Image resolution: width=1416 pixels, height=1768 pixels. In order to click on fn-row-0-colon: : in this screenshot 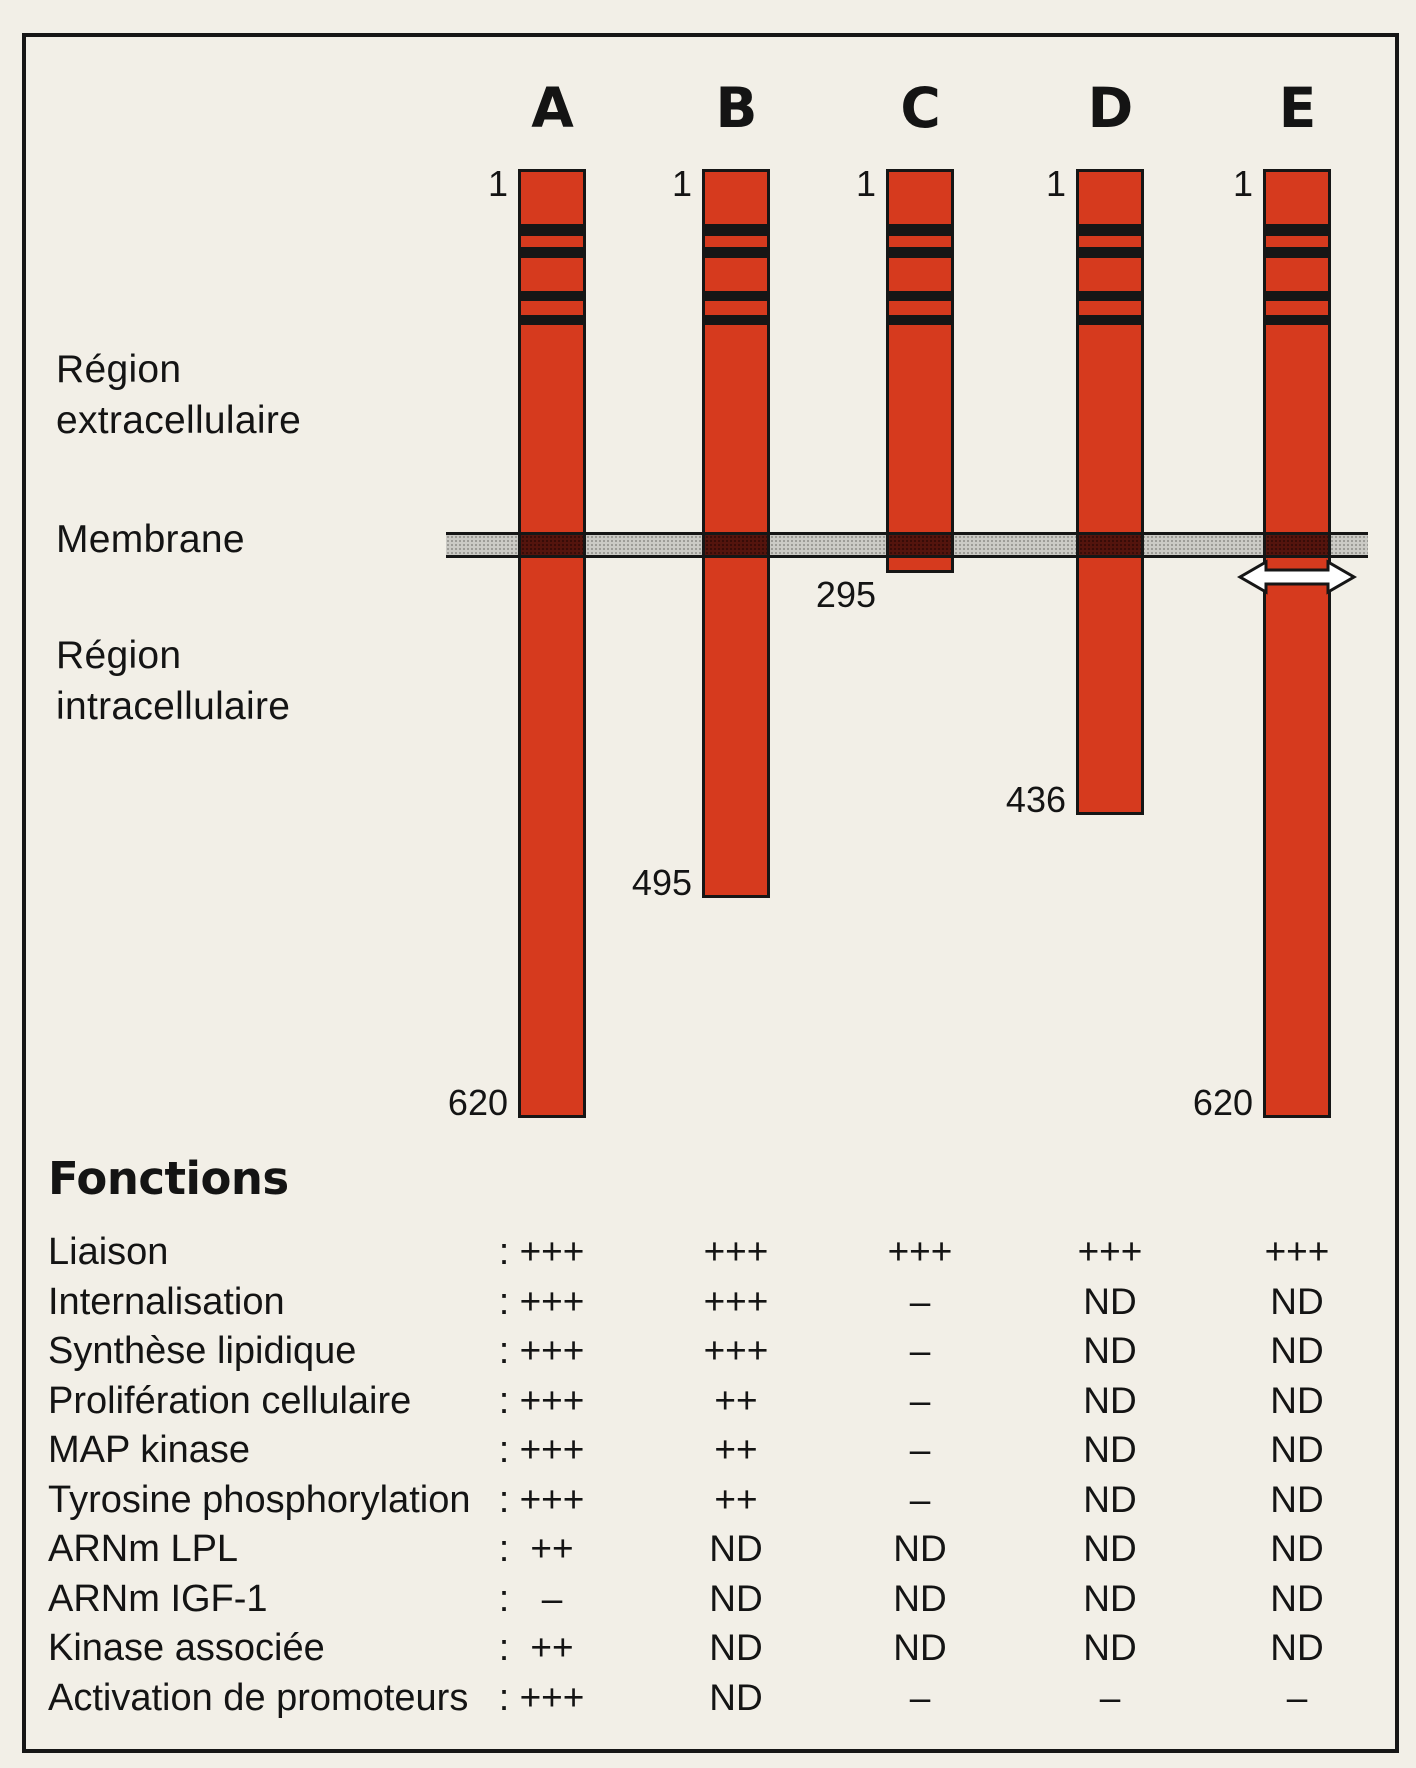, I will do `click(504, 1252)`.